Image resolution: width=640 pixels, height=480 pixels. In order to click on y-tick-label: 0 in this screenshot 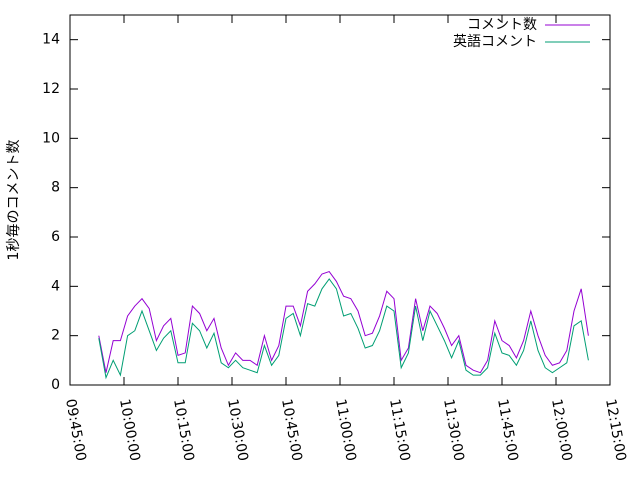, I will do `click(55, 385)`.